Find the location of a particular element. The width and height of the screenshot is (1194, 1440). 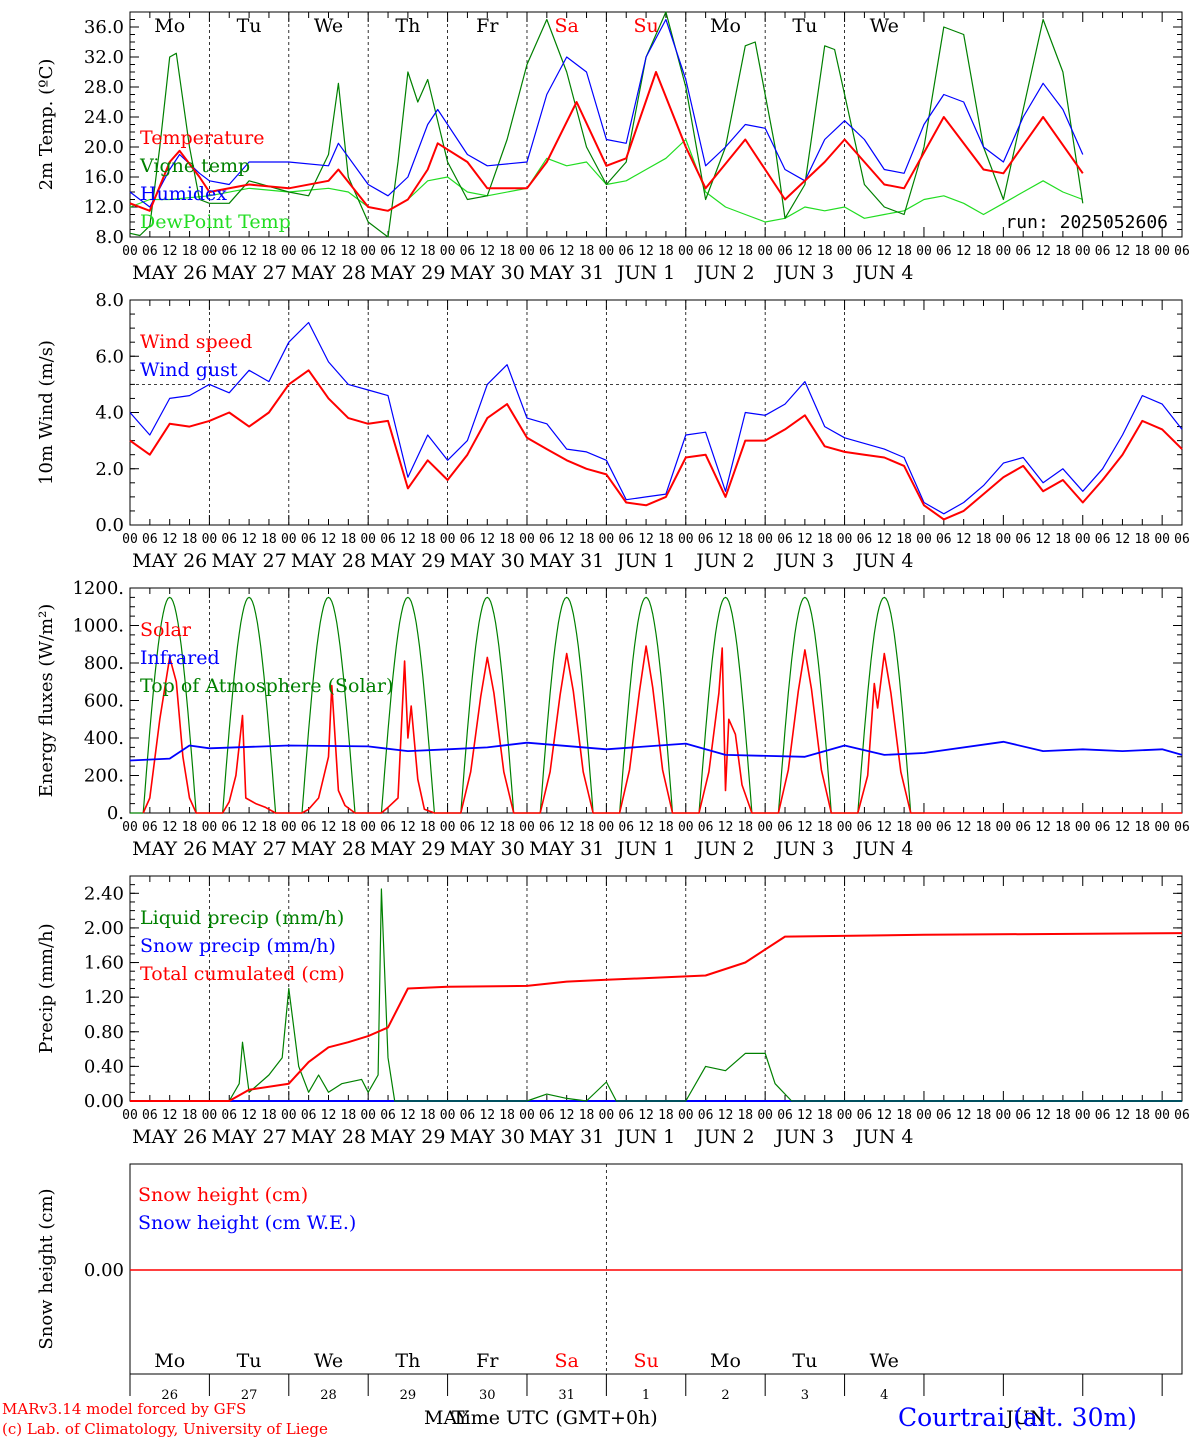

series-vigne-temp is located at coordinates (606, 124).